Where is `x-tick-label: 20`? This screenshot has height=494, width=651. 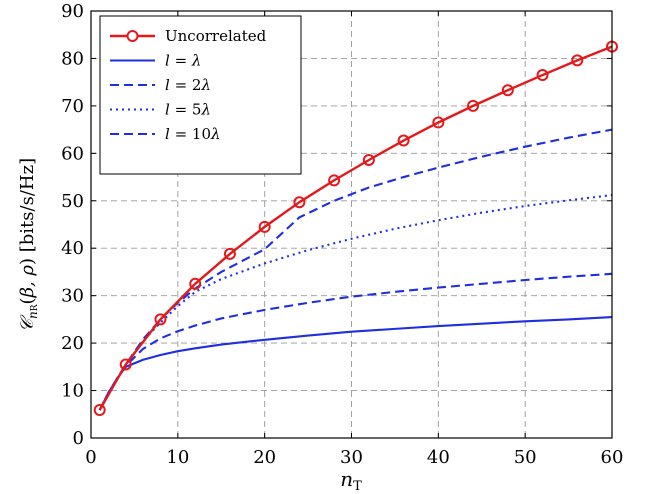
x-tick-label: 20 is located at coordinates (264, 457).